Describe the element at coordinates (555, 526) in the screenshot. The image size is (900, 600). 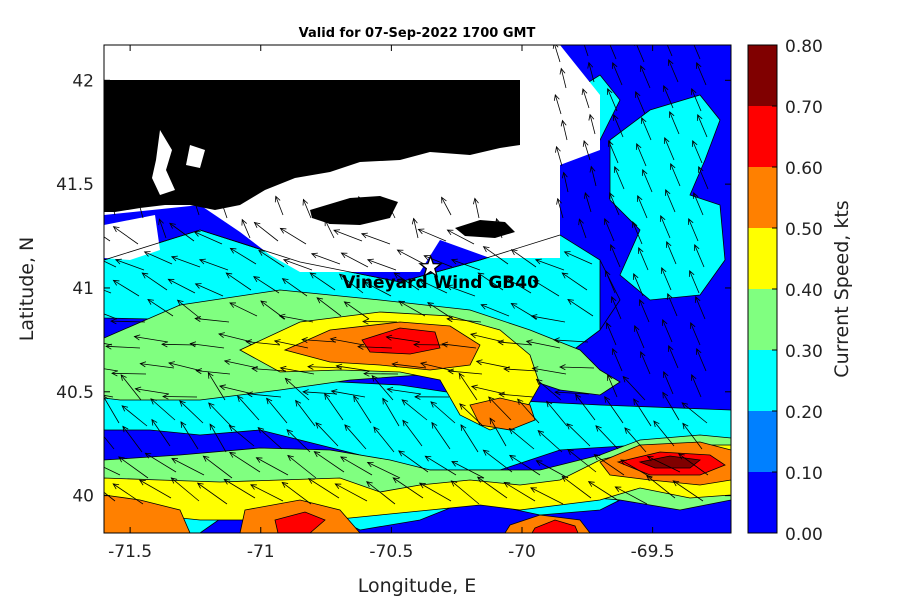
I see `speed-region-red-bottom` at that location.